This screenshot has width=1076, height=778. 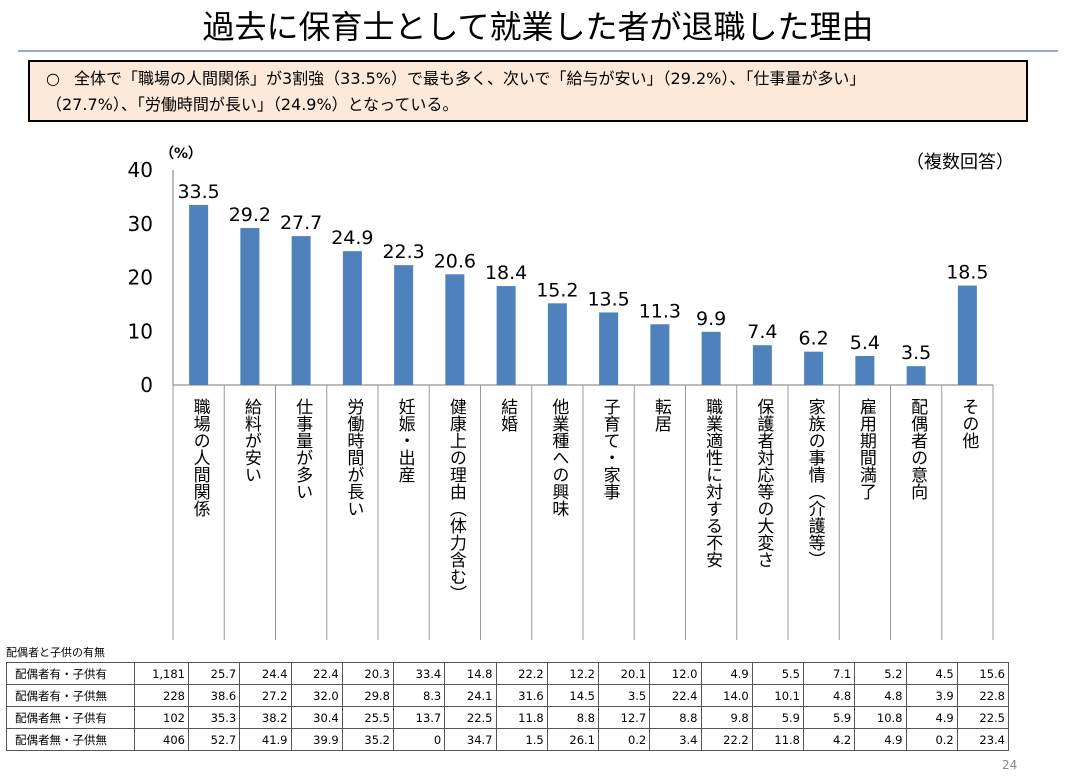 I want to click on table-cell: 39.9, so click(x=316, y=739).